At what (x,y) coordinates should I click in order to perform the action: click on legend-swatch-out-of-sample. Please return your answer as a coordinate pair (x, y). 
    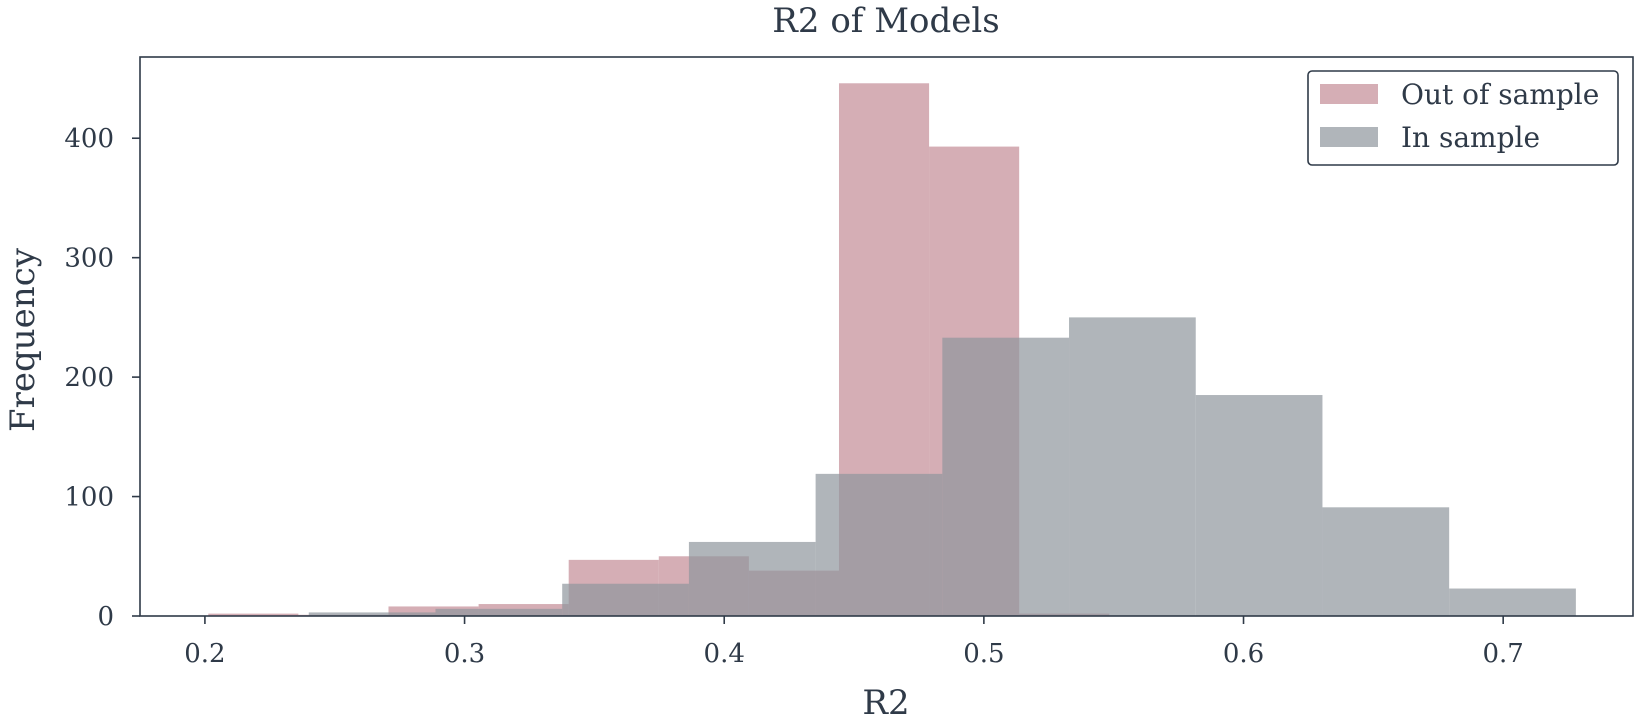
    Looking at the image, I should click on (1349, 94).